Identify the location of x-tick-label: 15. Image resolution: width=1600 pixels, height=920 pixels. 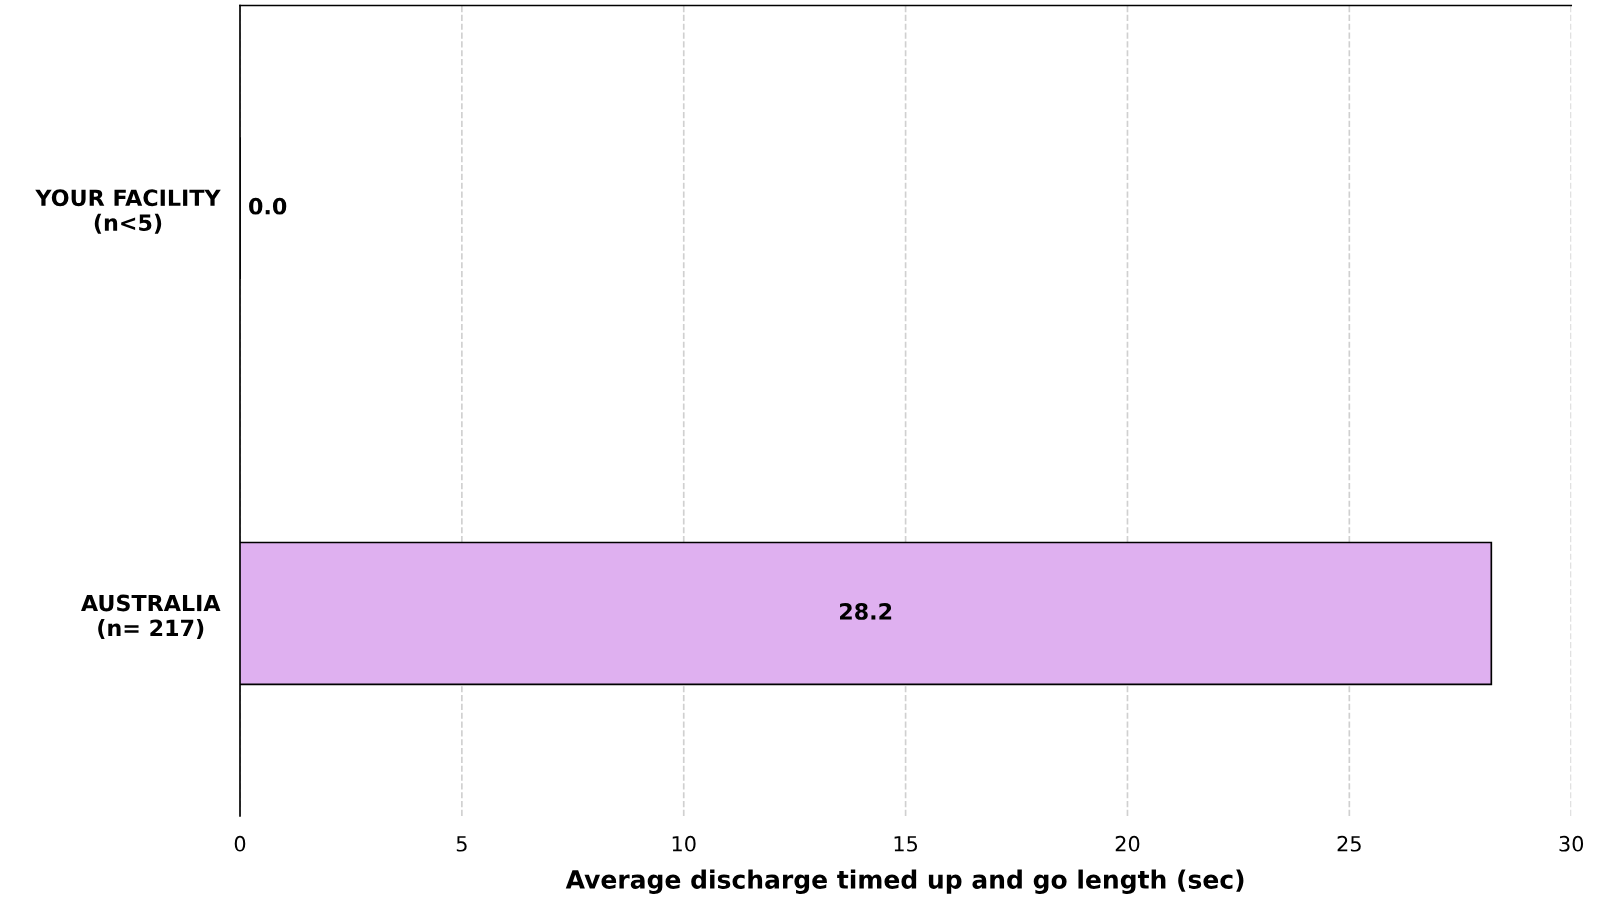
(906, 844).